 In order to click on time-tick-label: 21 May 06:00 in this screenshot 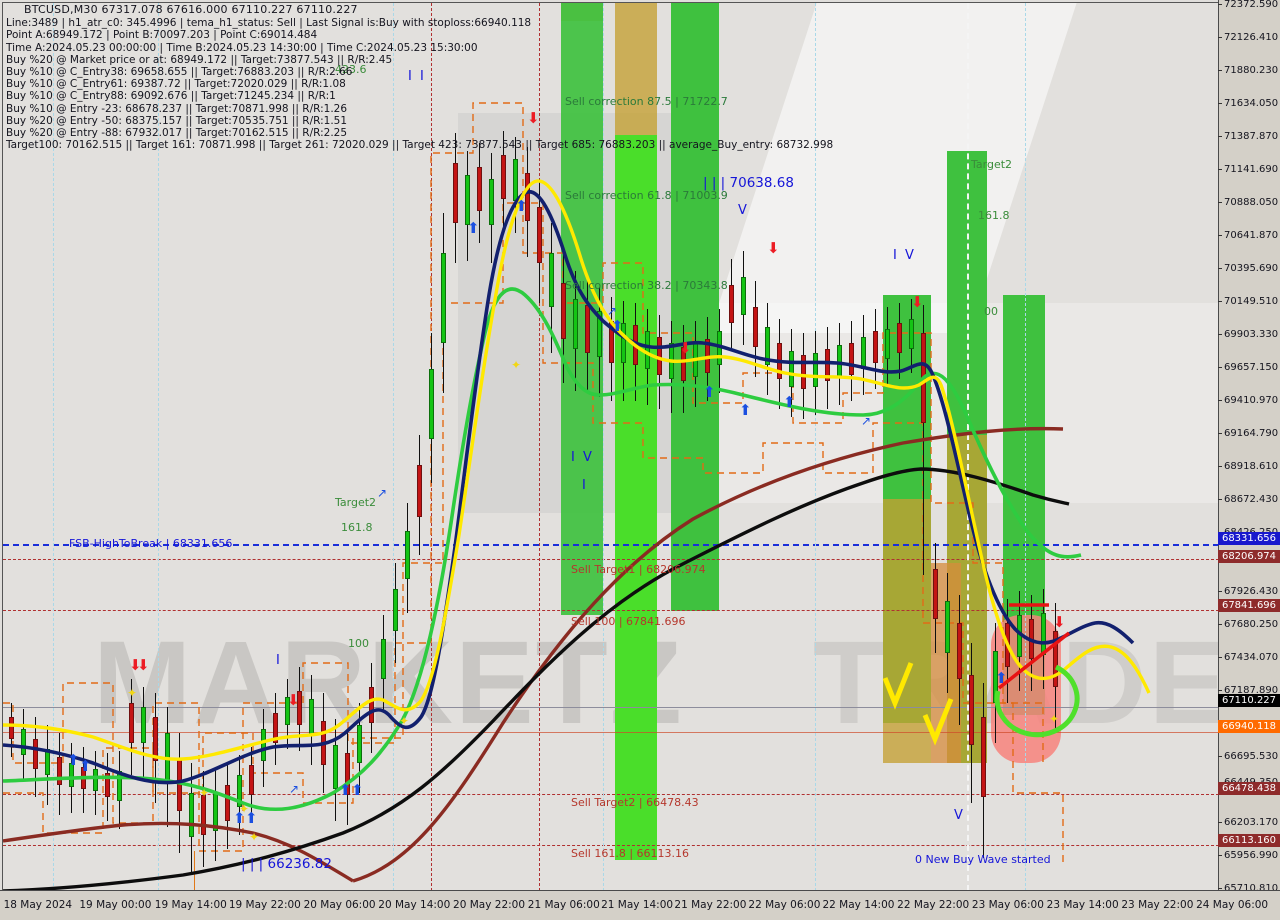, I will do `click(563, 905)`.